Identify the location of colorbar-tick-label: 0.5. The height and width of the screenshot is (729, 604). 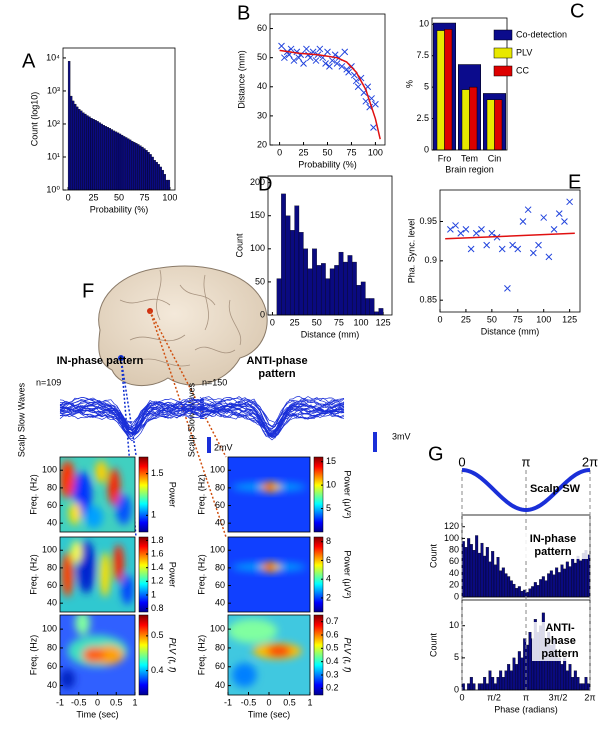
(157, 635).